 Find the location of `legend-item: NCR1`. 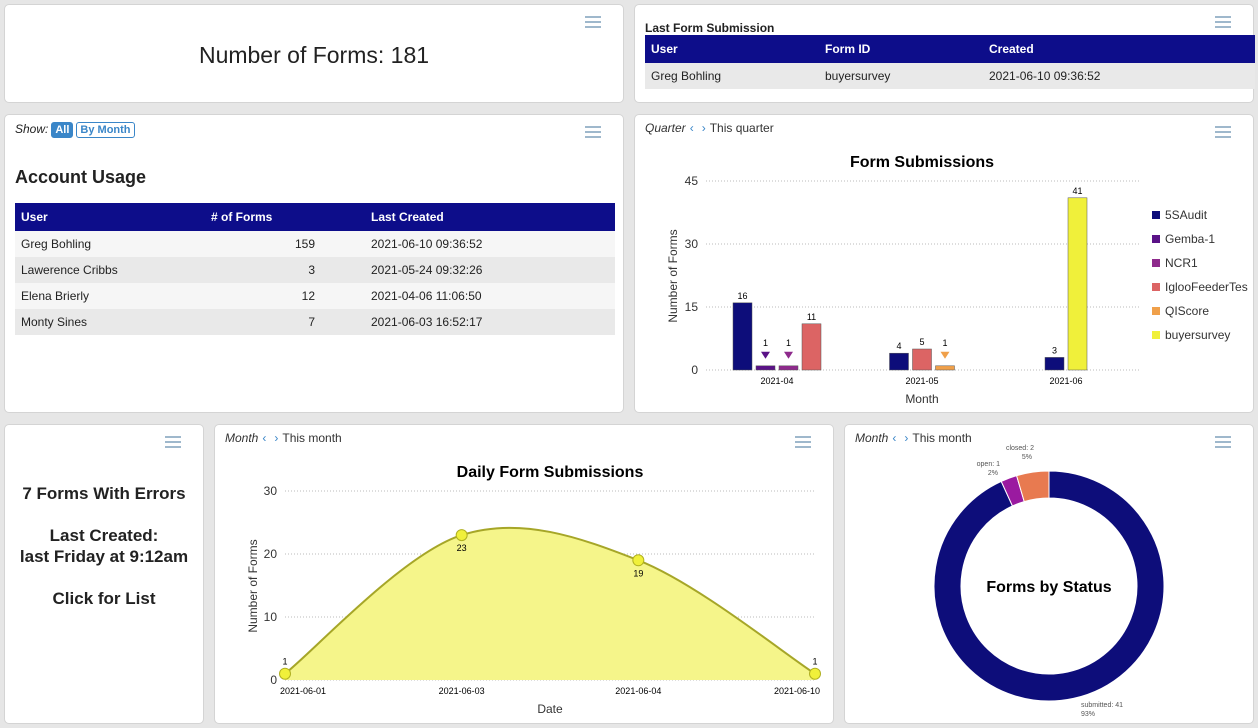

legend-item: NCR1 is located at coordinates (1175, 263).